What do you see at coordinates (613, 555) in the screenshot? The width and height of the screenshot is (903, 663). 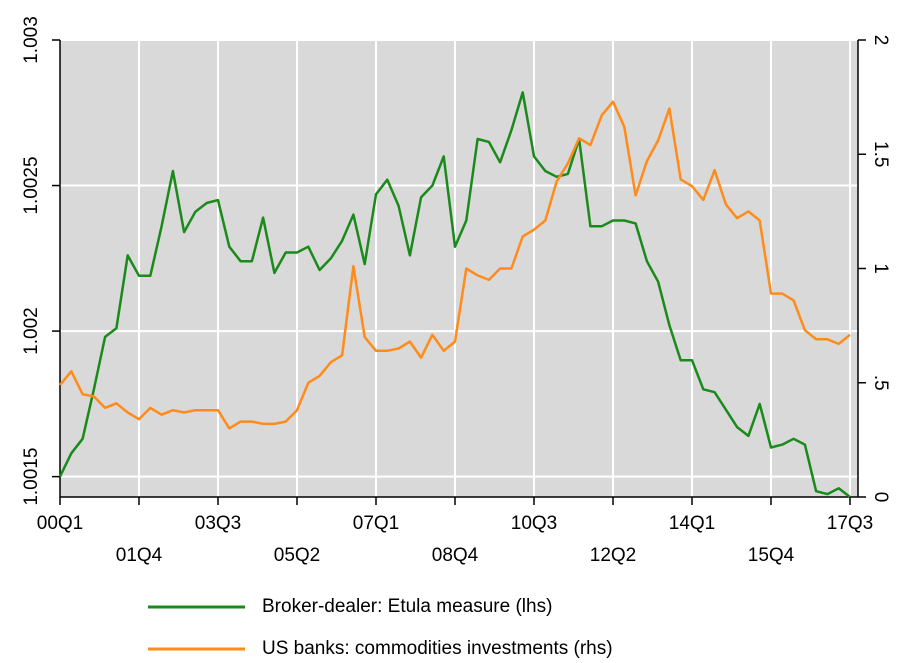 I see `x-tick-label: 12Q2` at bounding box center [613, 555].